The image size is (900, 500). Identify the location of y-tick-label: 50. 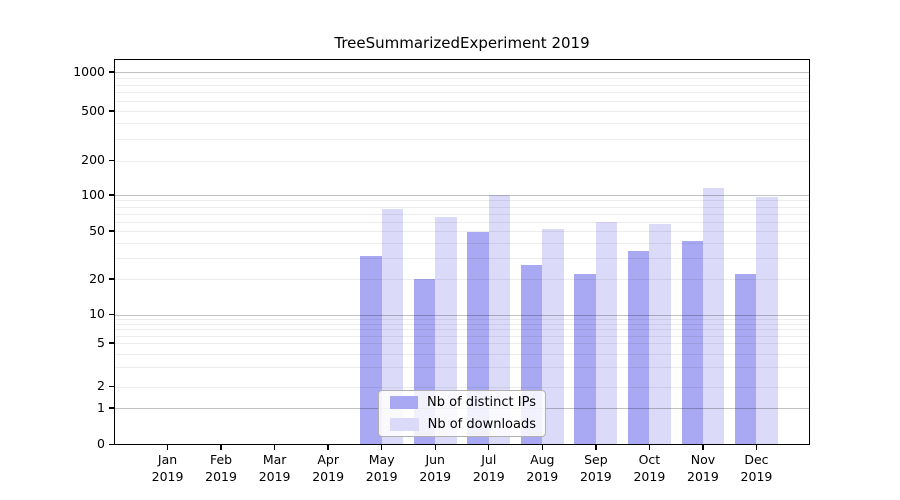
(97, 230).